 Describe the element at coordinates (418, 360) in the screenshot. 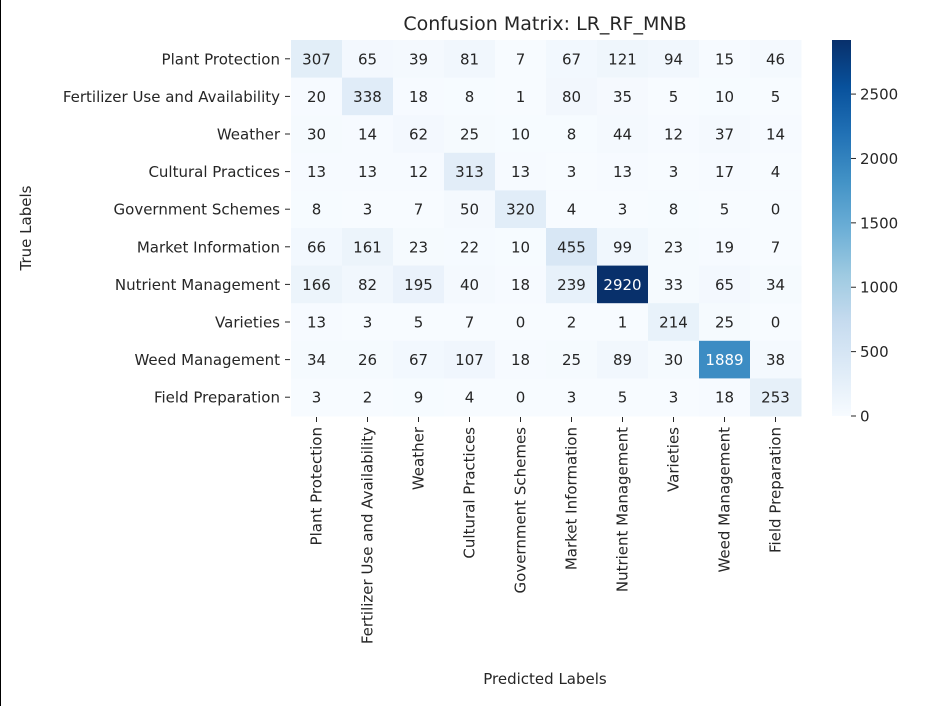

I see `cell-value: 67` at that location.